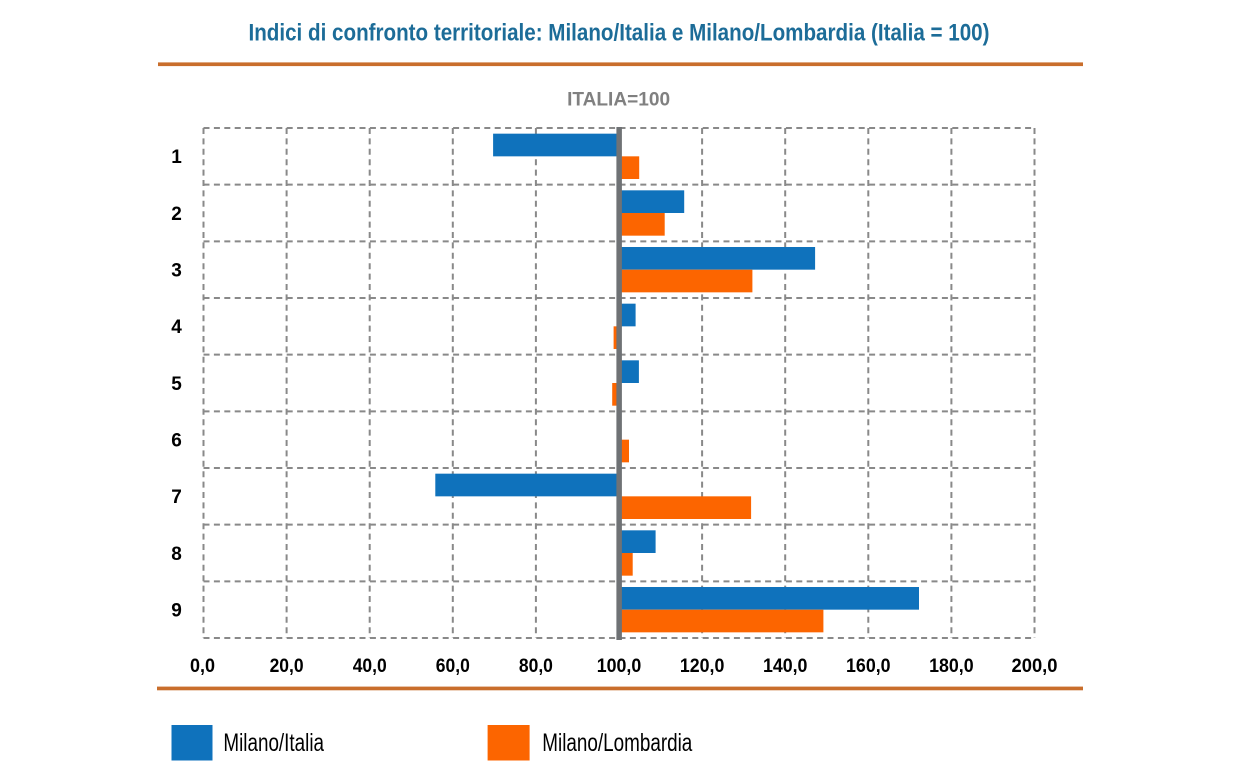 The image size is (1241, 768). What do you see at coordinates (617, 743) in the screenshot?
I see `svg-text: Milano/Lombardia` at bounding box center [617, 743].